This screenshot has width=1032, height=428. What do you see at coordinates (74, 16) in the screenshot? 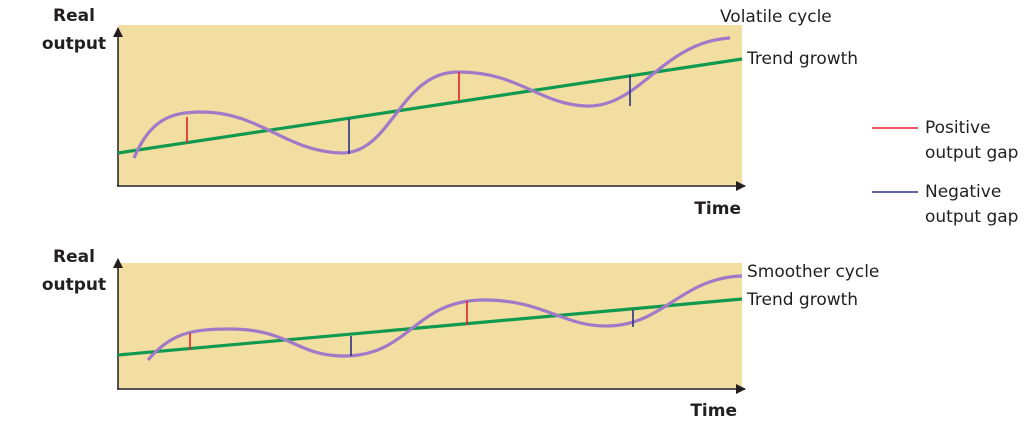
I see `top-chart-ylabel-line1: Real` at bounding box center [74, 16].